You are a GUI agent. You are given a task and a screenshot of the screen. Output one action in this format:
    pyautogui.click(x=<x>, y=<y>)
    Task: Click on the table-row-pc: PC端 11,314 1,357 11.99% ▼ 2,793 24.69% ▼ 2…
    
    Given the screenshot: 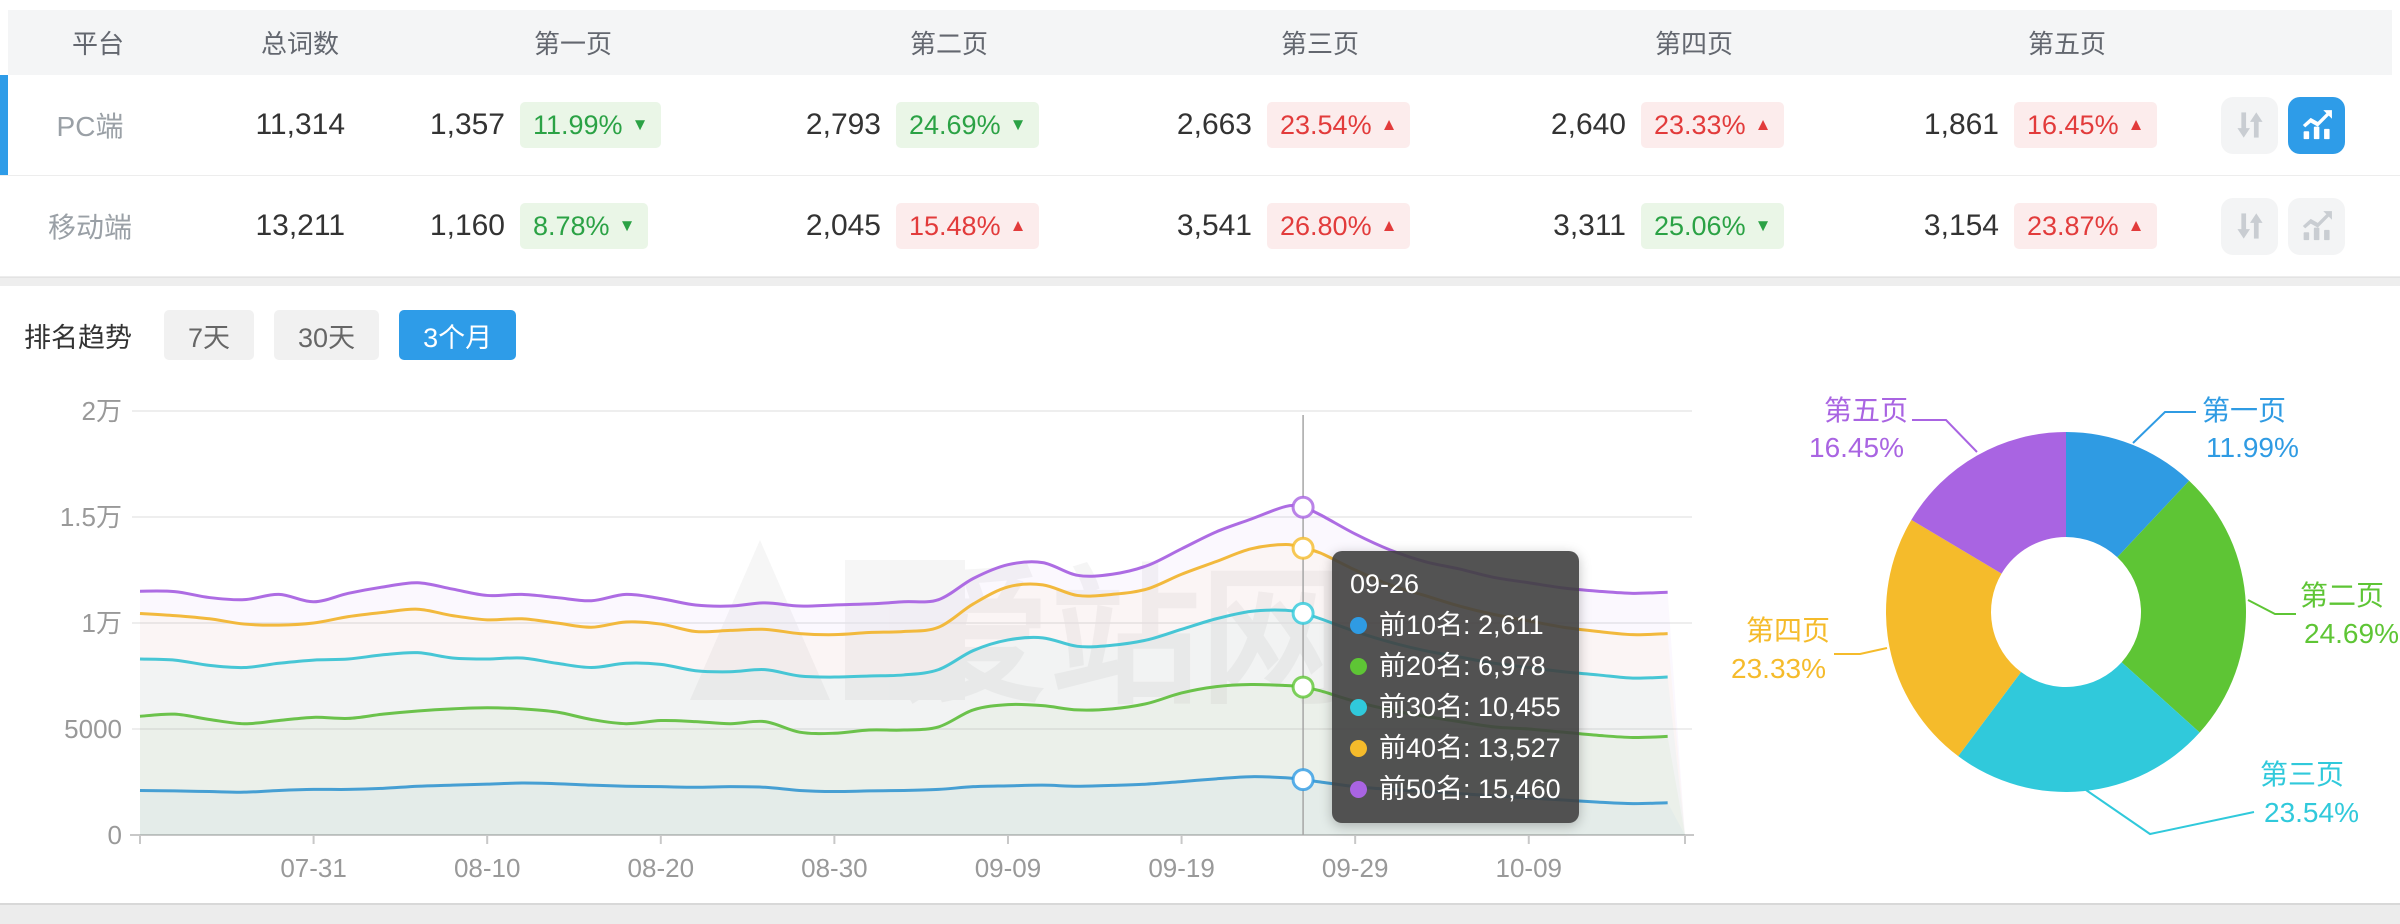 What is the action you would take?
    pyautogui.click(x=1200, y=125)
    